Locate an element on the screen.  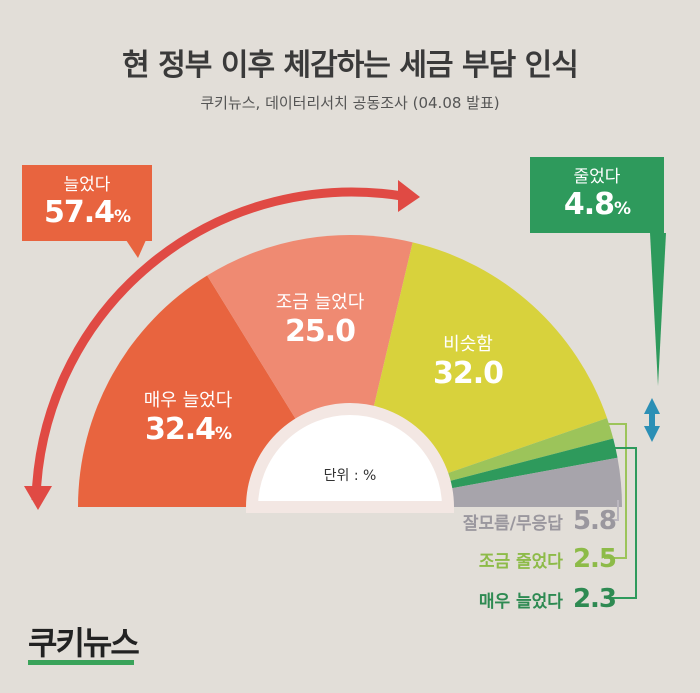
label-slightly-increased-name: 조금 늘었다 is located at coordinates (320, 302).